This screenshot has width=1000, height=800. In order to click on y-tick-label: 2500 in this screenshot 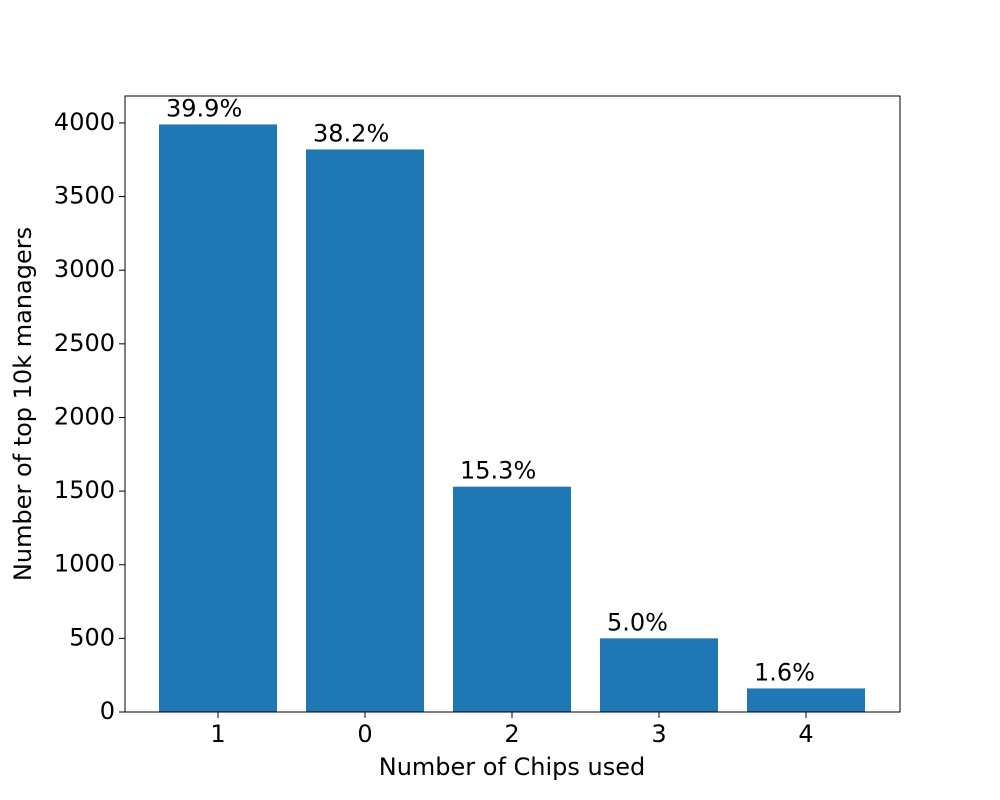, I will do `click(84, 343)`.